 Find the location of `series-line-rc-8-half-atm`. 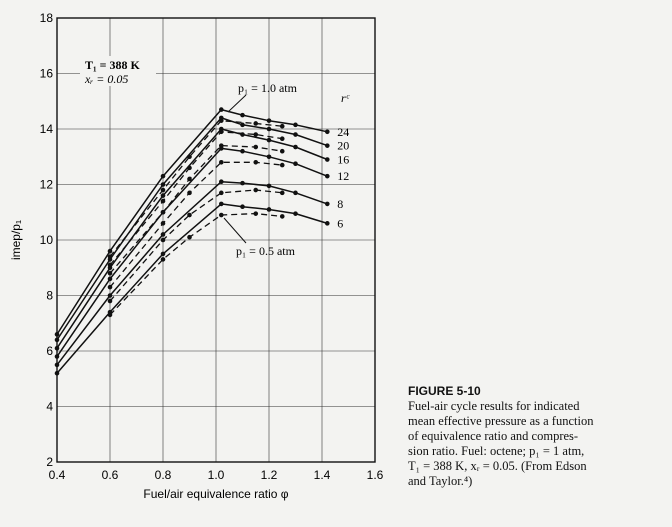

series-line-rc-8-half-atm is located at coordinates (196, 245).